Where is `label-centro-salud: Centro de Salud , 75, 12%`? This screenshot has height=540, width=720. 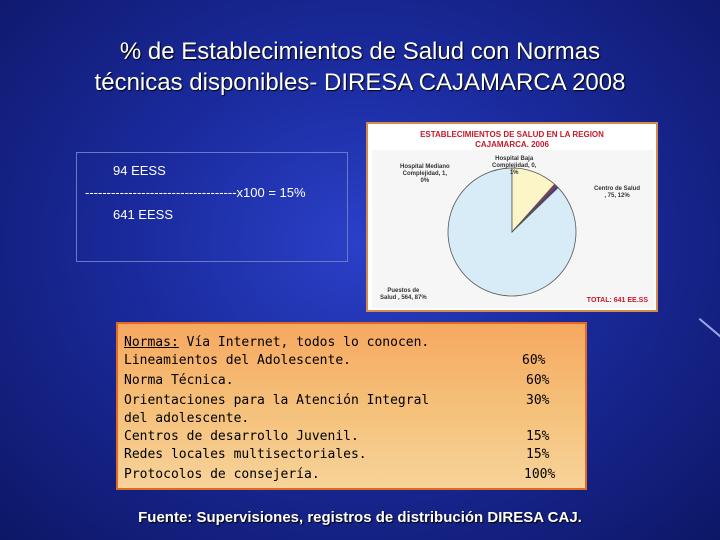 label-centro-salud: Centro de Salud , 75, 12% is located at coordinates (617, 193).